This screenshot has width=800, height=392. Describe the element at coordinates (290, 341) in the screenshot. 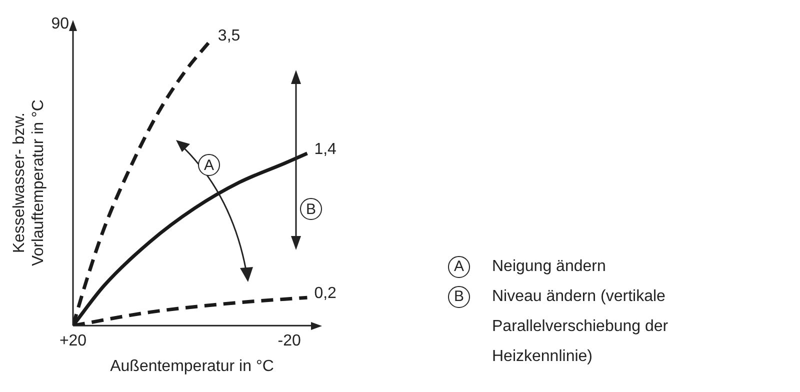

I see `x-tick-label: -20` at that location.